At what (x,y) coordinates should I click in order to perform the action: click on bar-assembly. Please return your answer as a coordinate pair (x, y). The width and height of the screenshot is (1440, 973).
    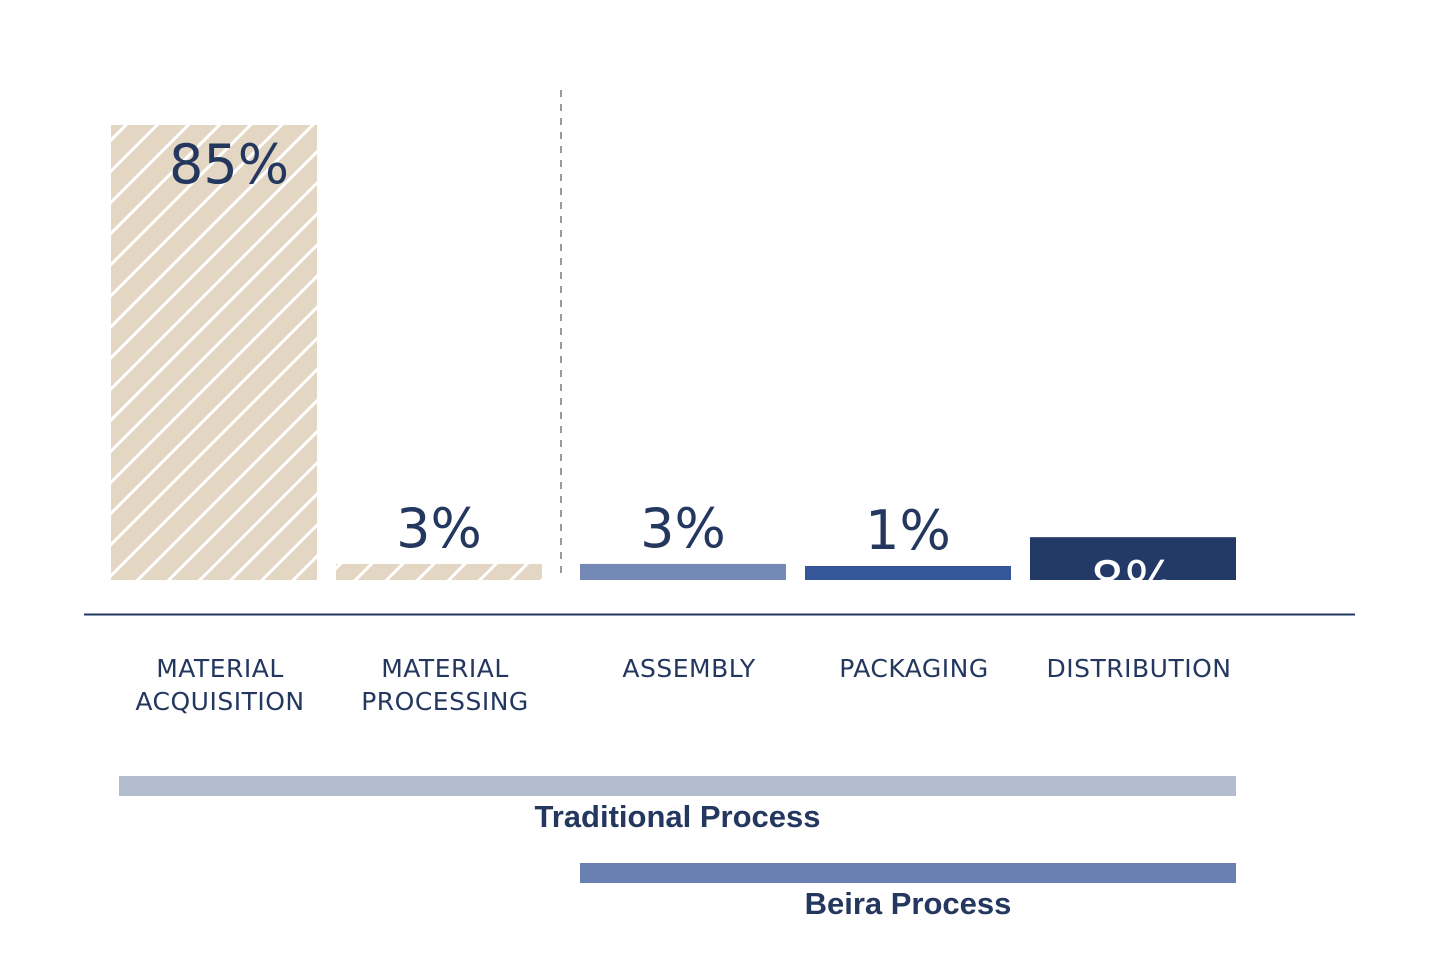
    Looking at the image, I should click on (683, 571).